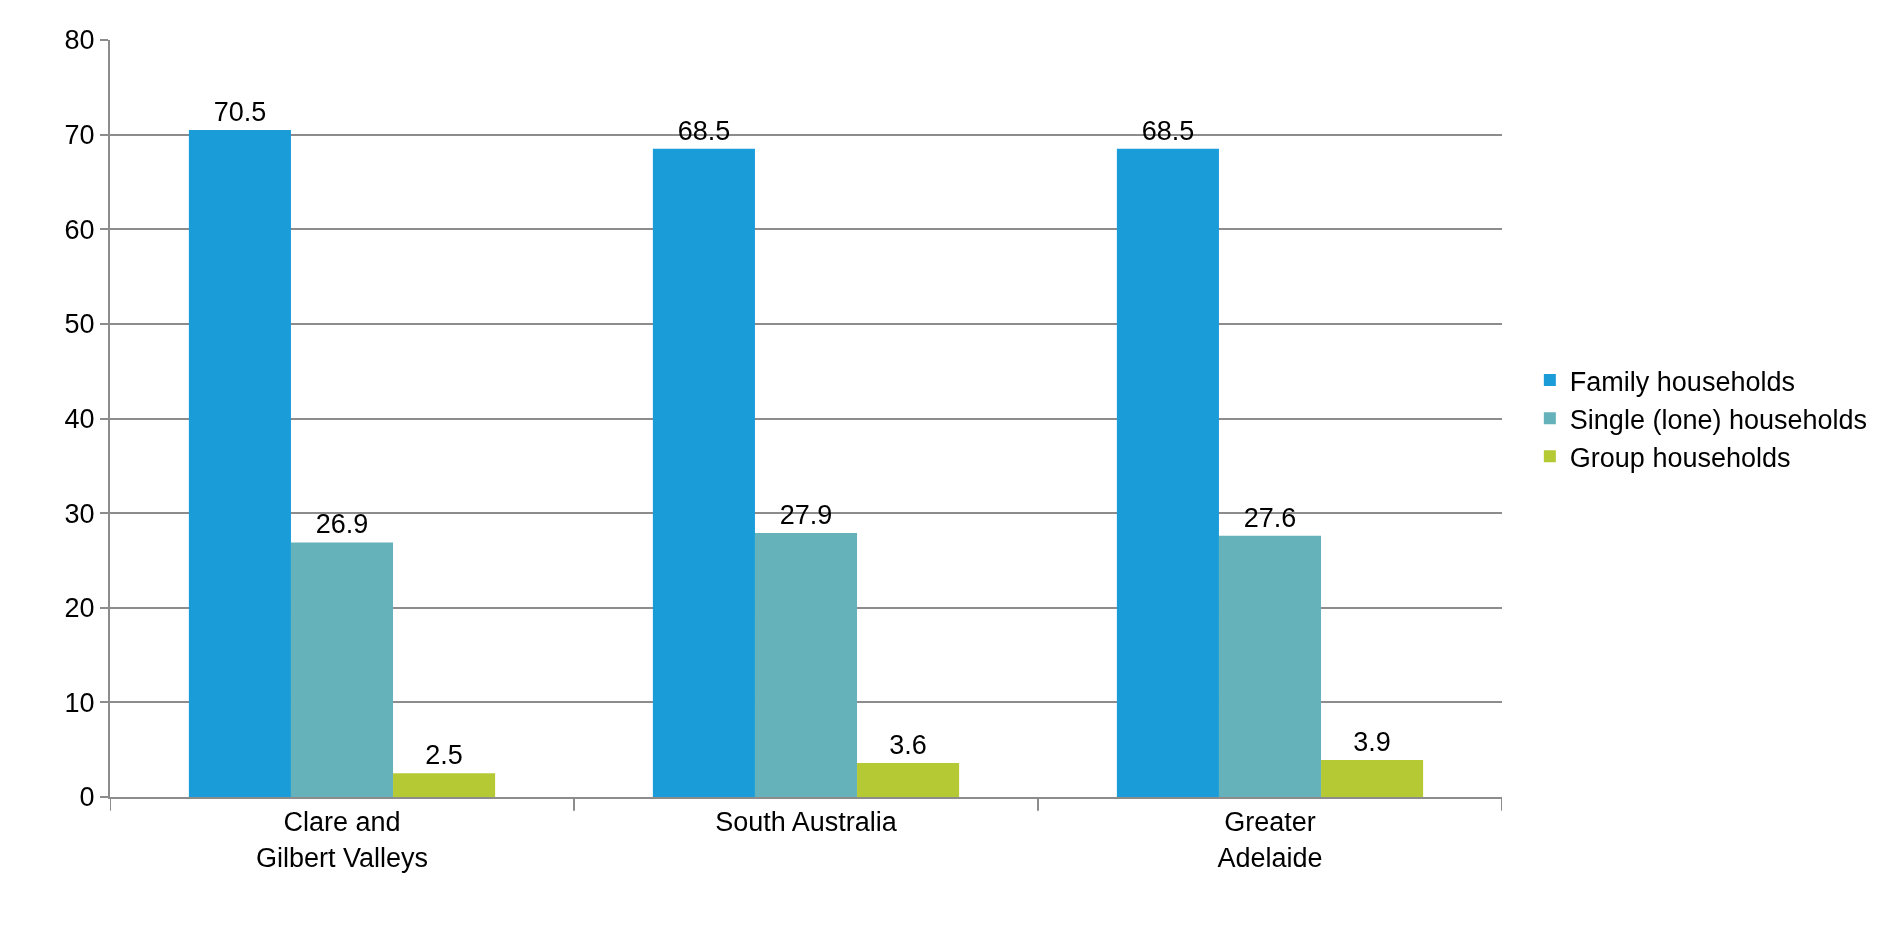 The width and height of the screenshot is (1885, 932). What do you see at coordinates (79, 229) in the screenshot?
I see `y-tick-label: 60` at bounding box center [79, 229].